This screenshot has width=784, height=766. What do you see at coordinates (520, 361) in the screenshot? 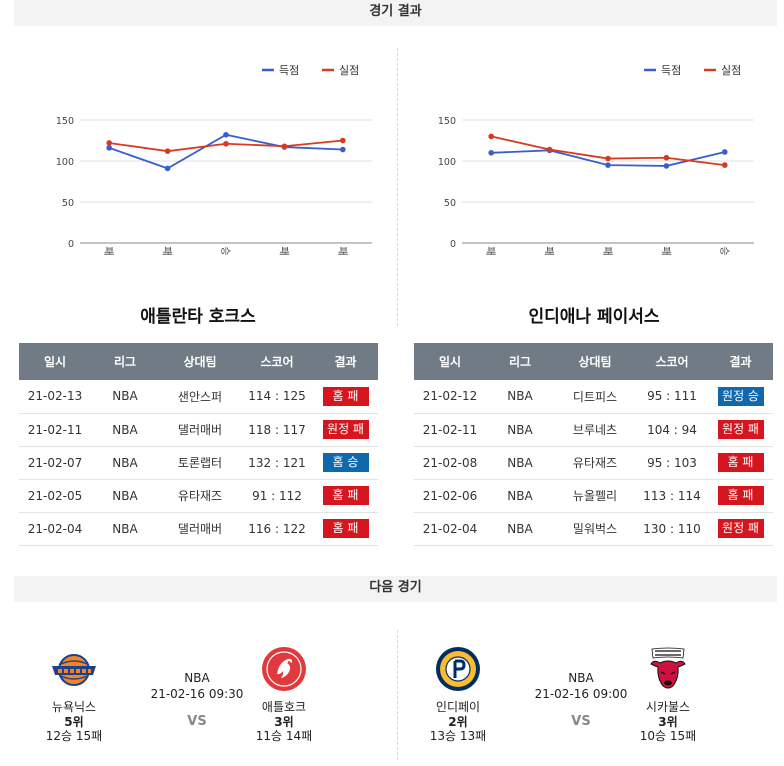
I see `header-league: 리그` at bounding box center [520, 361].